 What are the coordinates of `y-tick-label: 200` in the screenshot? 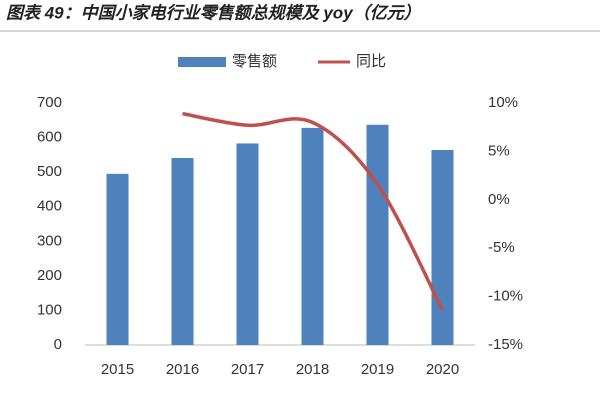 It's located at (49, 275).